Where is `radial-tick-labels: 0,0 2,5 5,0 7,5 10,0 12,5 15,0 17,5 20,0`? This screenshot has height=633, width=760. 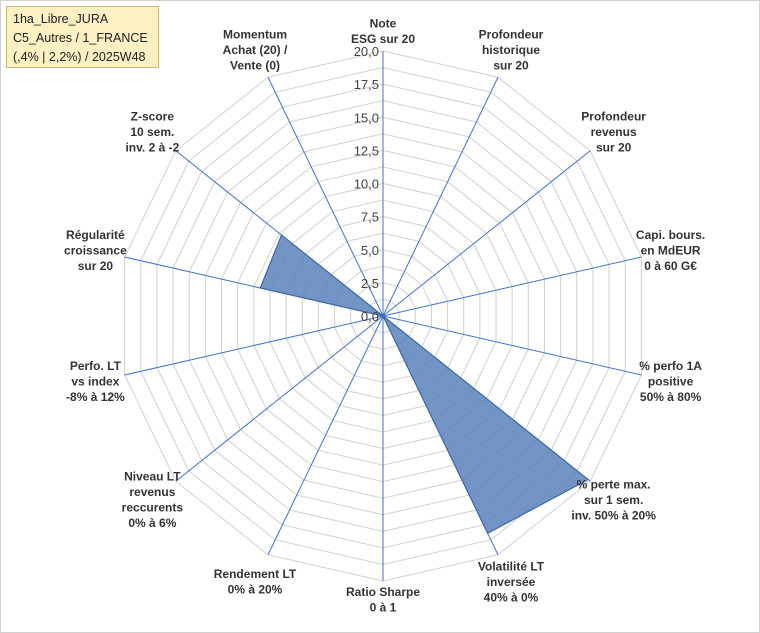 radial-tick-labels: 0,0 2,5 5,0 7,5 10,0 12,5 15,0 17,5 20,0 is located at coordinates (366, 184).